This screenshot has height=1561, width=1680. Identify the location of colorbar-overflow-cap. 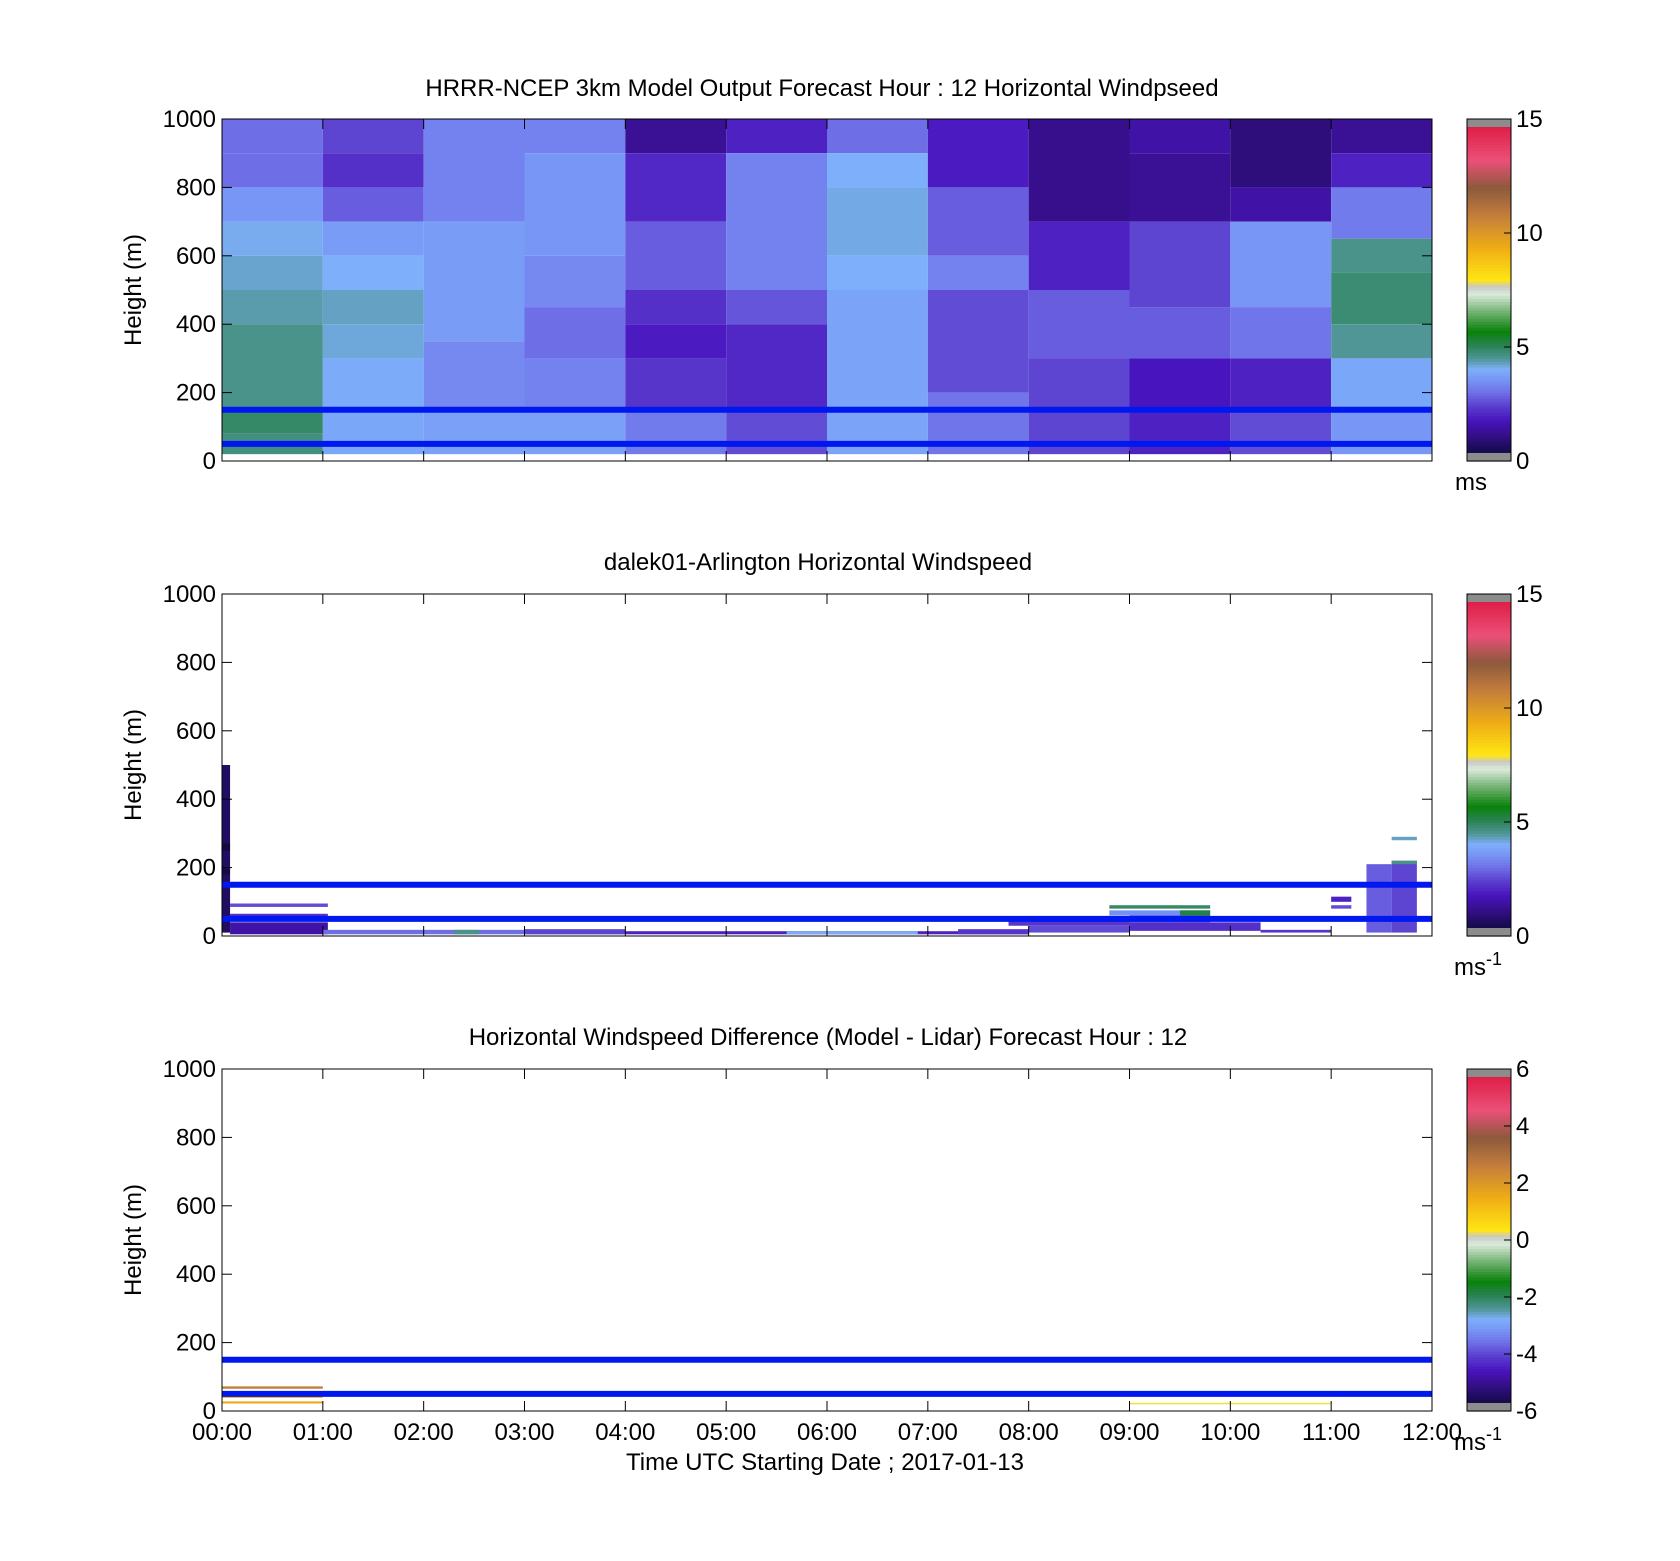
(1489, 123).